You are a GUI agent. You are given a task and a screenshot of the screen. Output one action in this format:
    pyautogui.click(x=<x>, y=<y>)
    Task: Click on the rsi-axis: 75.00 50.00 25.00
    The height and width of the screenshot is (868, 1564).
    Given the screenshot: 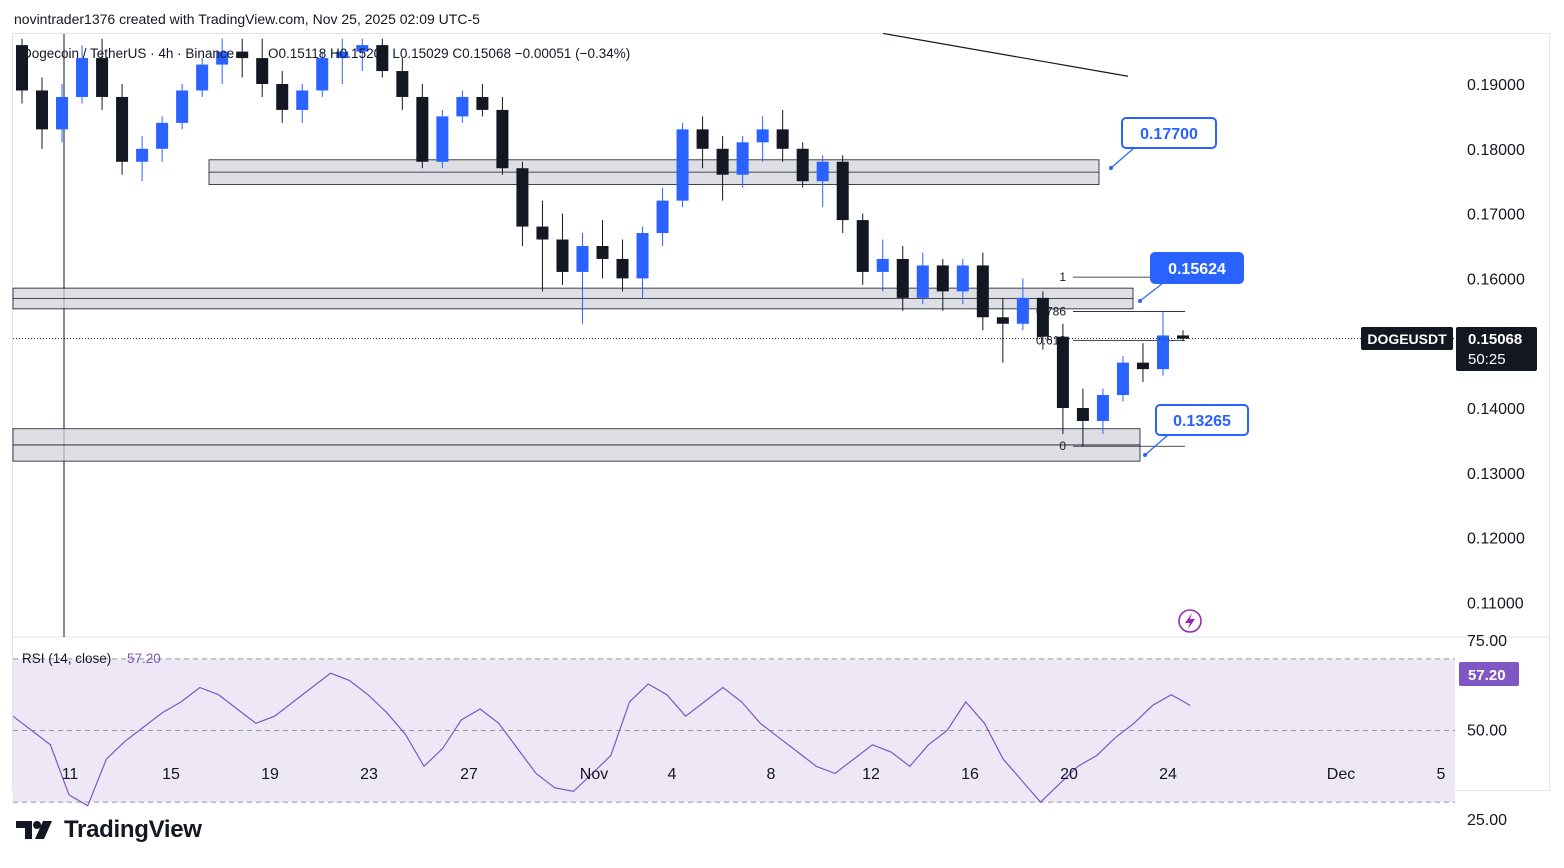 What is the action you would take?
    pyautogui.click(x=1487, y=731)
    